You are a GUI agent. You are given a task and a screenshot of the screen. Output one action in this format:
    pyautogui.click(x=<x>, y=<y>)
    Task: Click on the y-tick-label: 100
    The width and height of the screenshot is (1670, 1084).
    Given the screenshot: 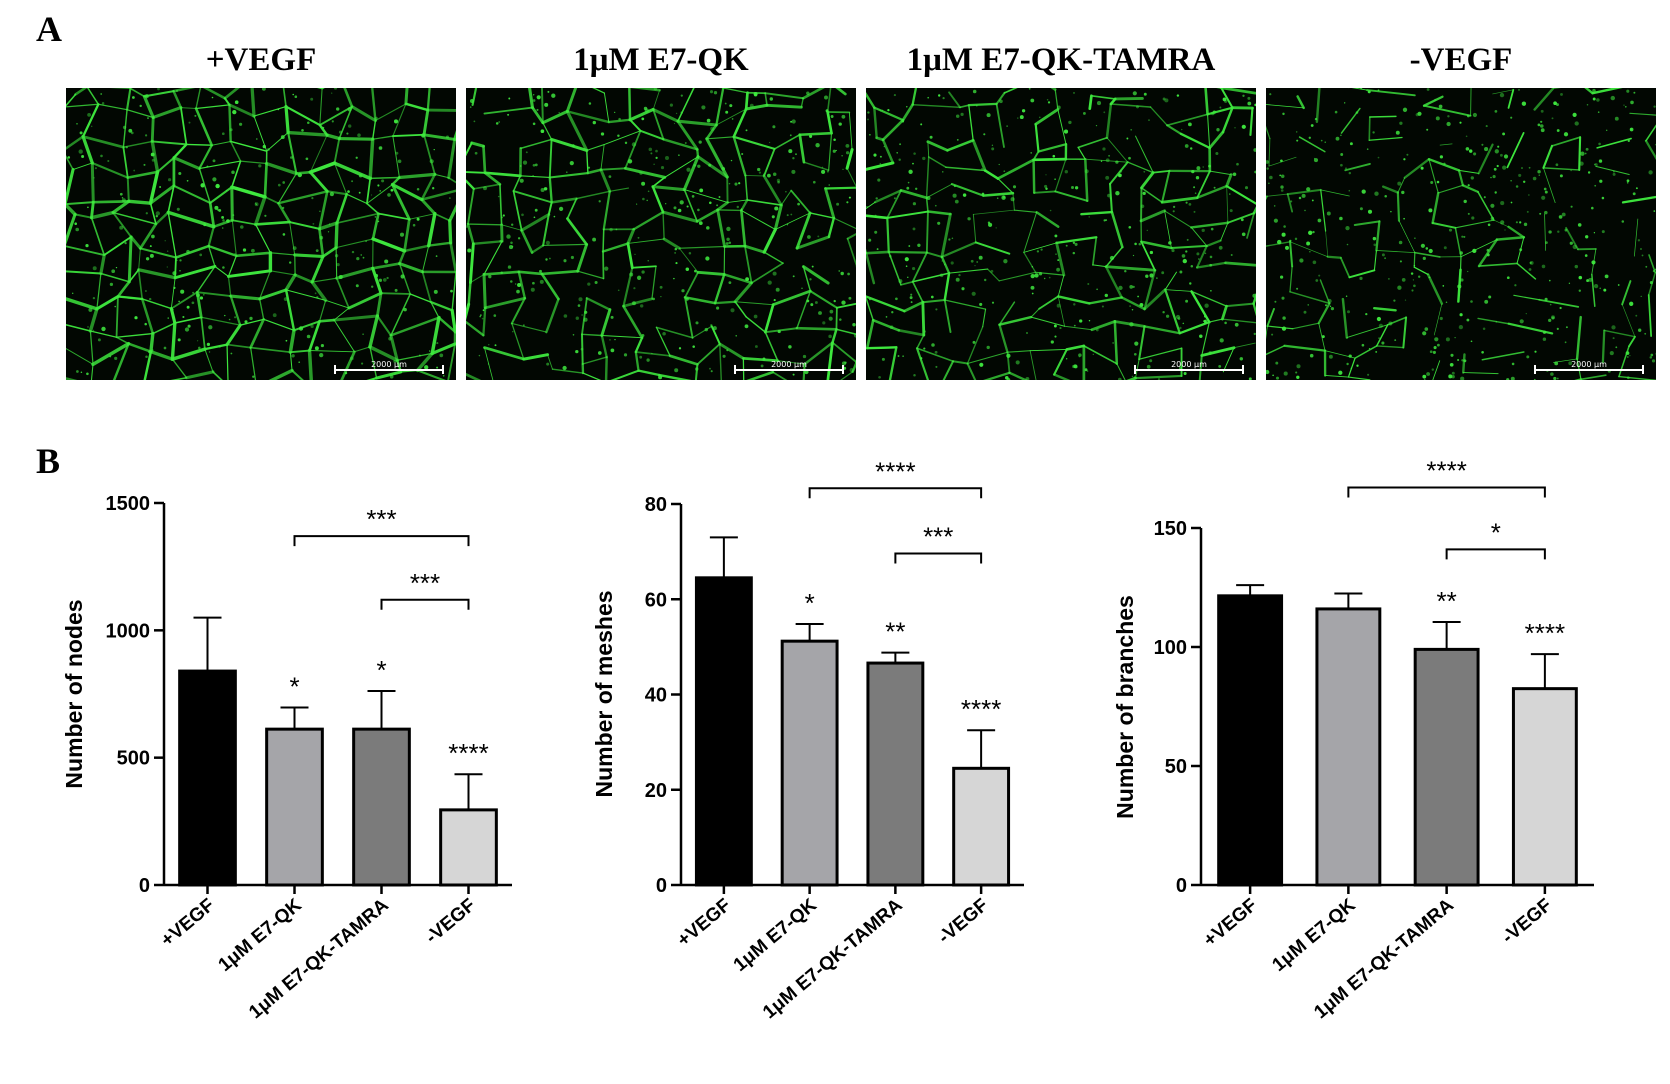 What is the action you would take?
    pyautogui.click(x=1170, y=648)
    